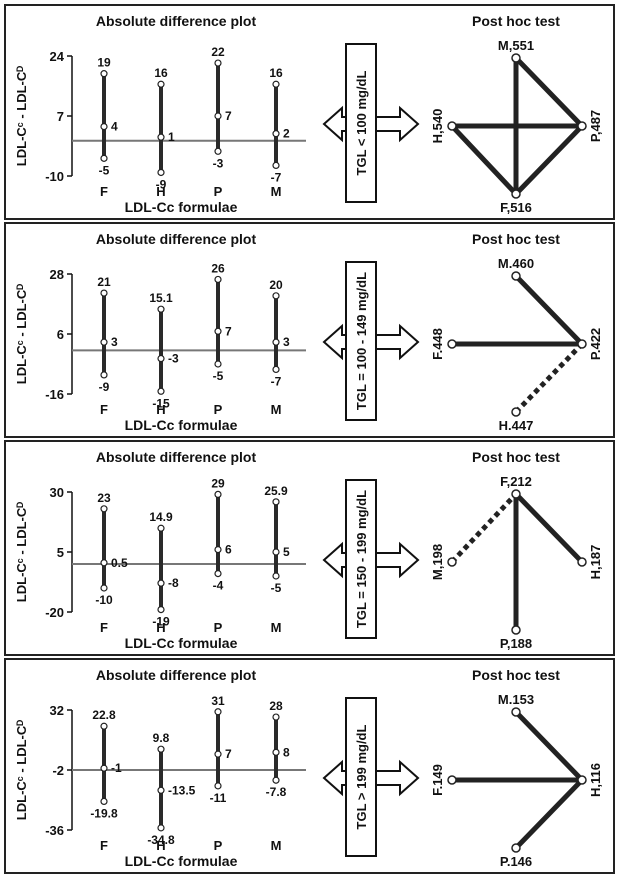 The height and width of the screenshot is (877, 619). I want to click on max-label: 22, so click(218, 52).